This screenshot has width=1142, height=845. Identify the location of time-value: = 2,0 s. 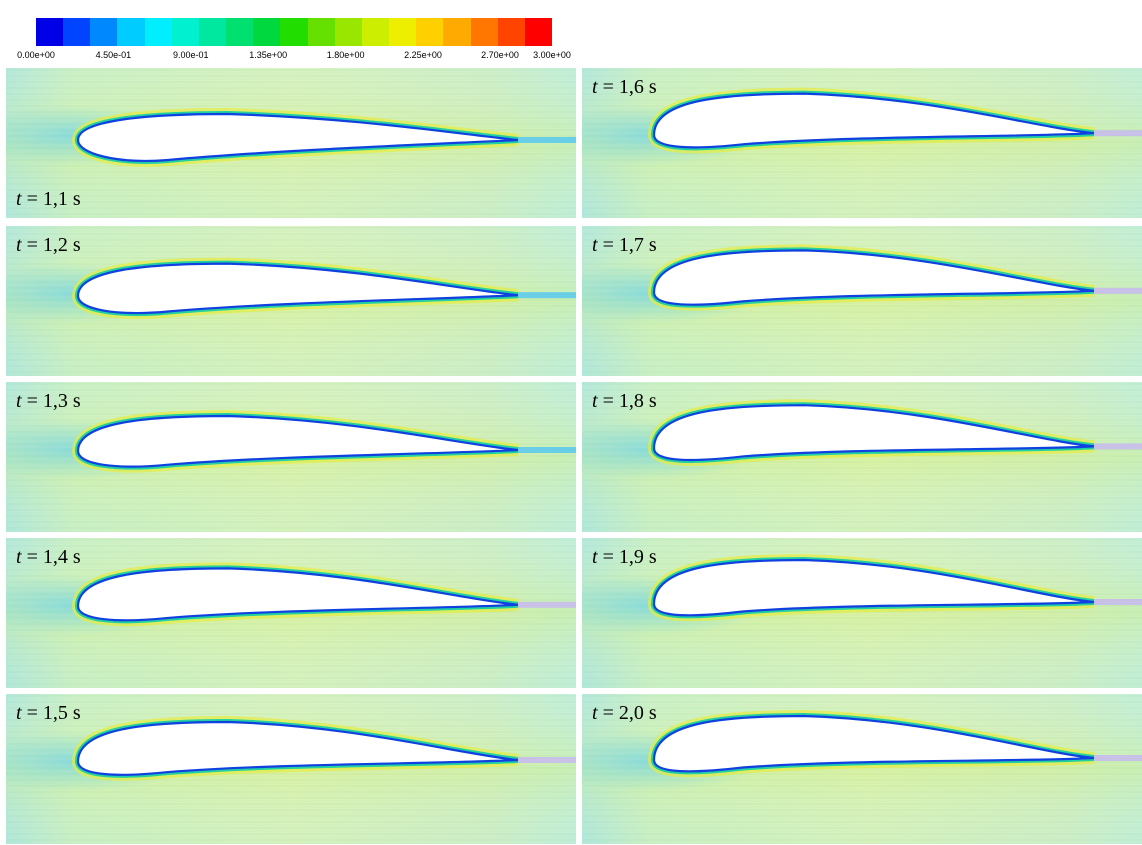
(627, 713).